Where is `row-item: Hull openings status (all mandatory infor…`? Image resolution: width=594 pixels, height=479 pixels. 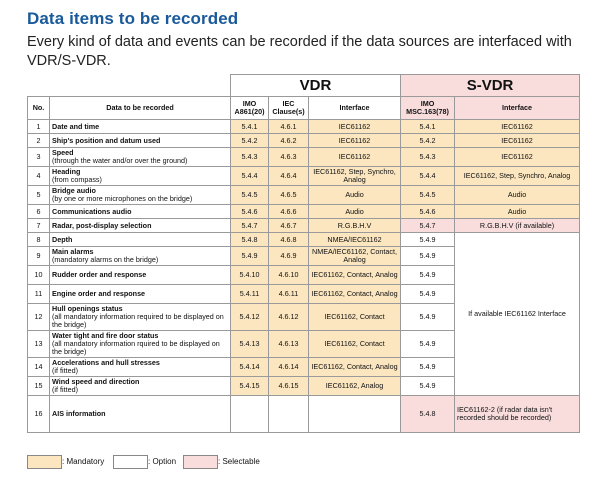 row-item: Hull openings status (all mandatory infor… is located at coordinates (140, 317).